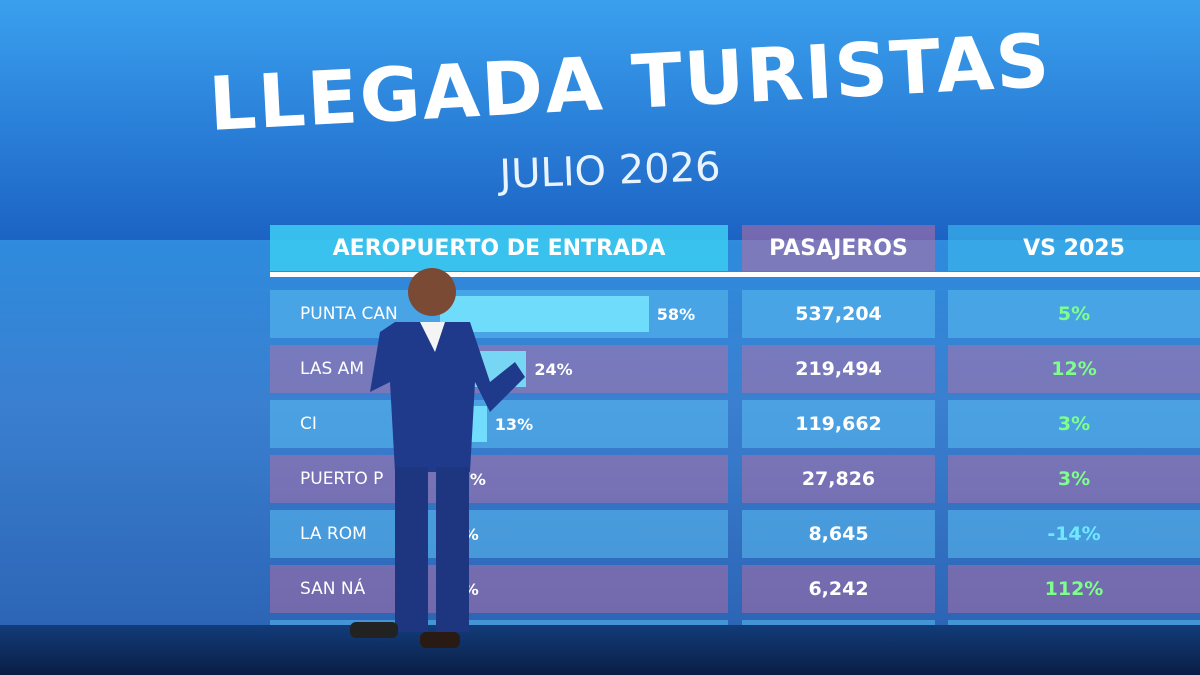 The width and height of the screenshot is (1200, 675). I want to click on share-label: 24%, so click(553, 369).